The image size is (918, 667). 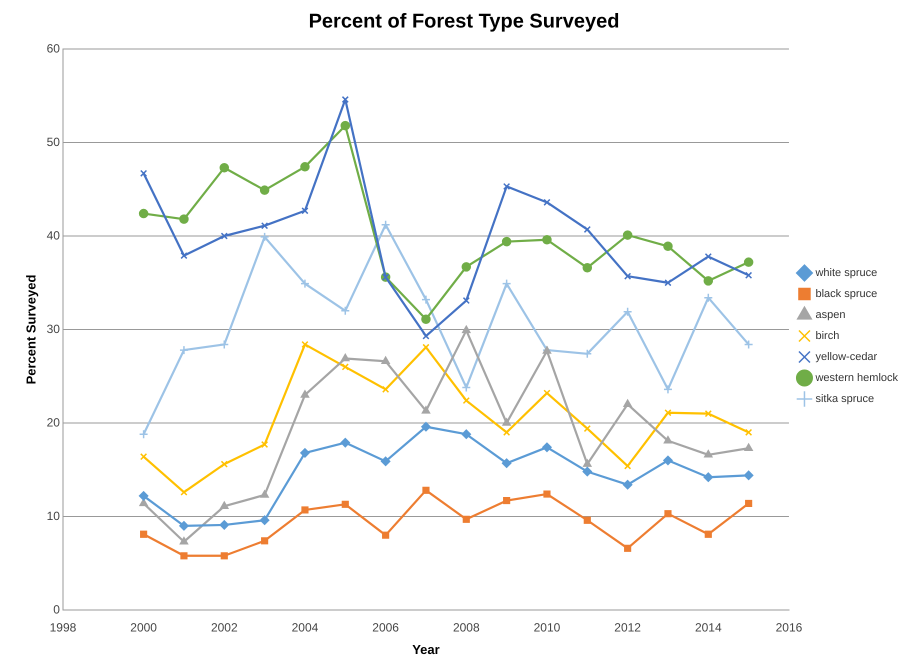 I want to click on x-tick-label: 2008, so click(x=466, y=627).